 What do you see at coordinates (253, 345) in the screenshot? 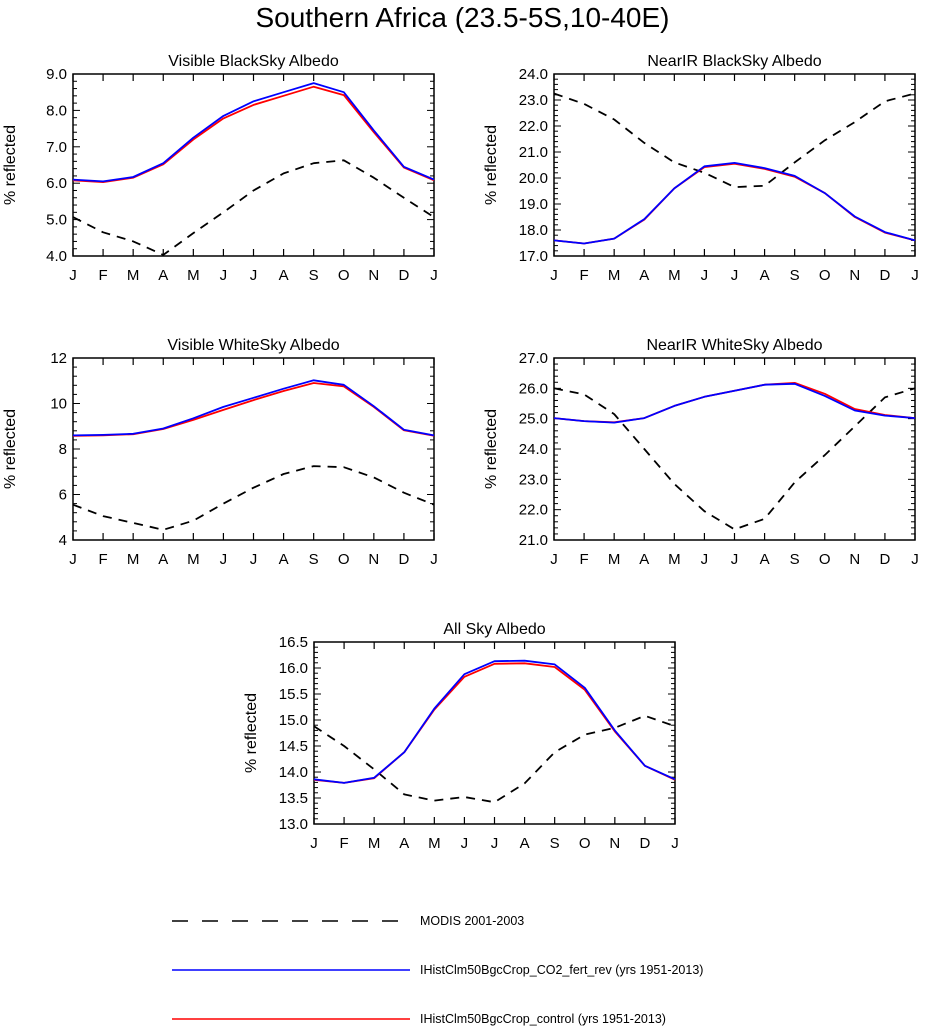
I see `panel-title: Visible WhiteSky Albedo` at bounding box center [253, 345].